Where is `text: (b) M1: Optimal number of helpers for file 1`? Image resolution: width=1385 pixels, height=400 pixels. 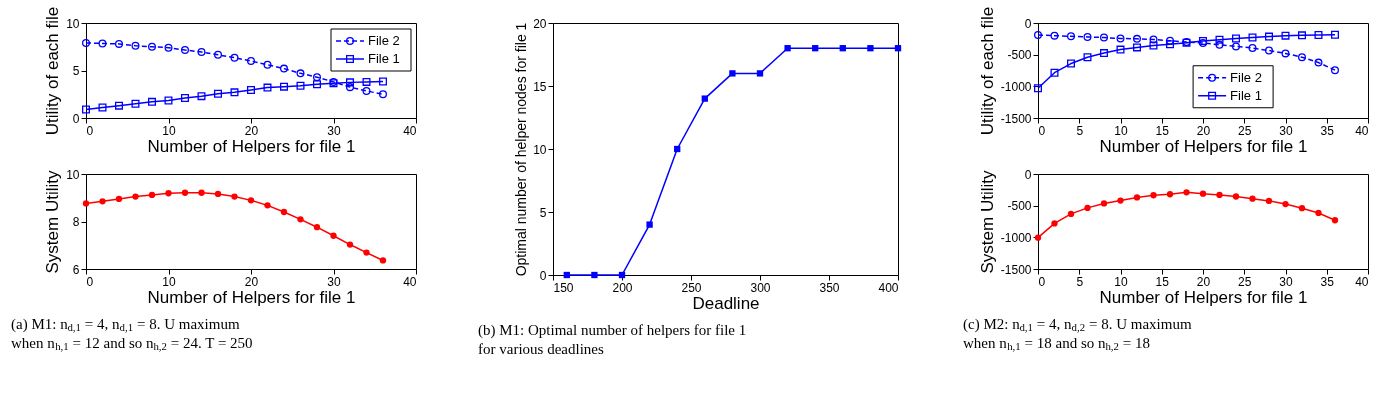 text: (b) M1: Optimal number of helpers for file 1 is located at coordinates (612, 330).